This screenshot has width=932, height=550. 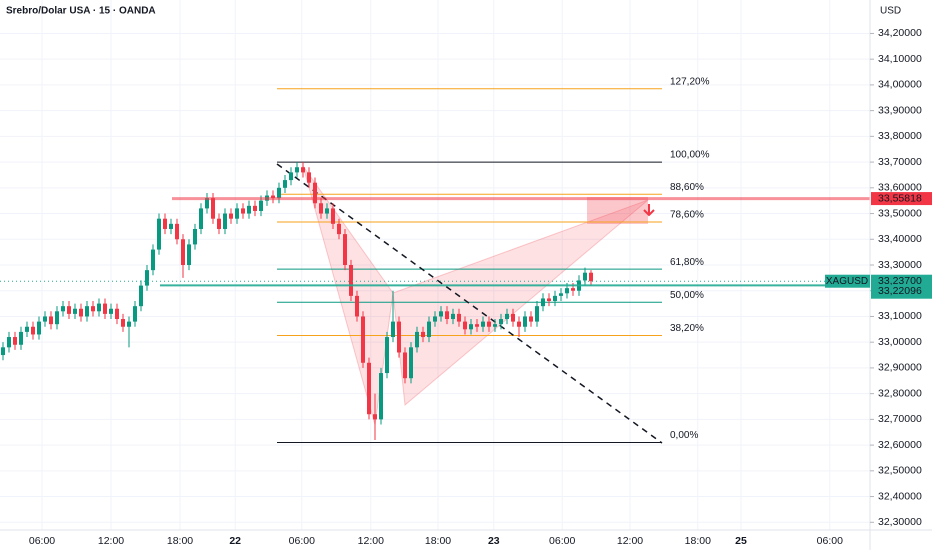 What do you see at coordinates (617, 210) in the screenshot?
I see `target-zone` at bounding box center [617, 210].